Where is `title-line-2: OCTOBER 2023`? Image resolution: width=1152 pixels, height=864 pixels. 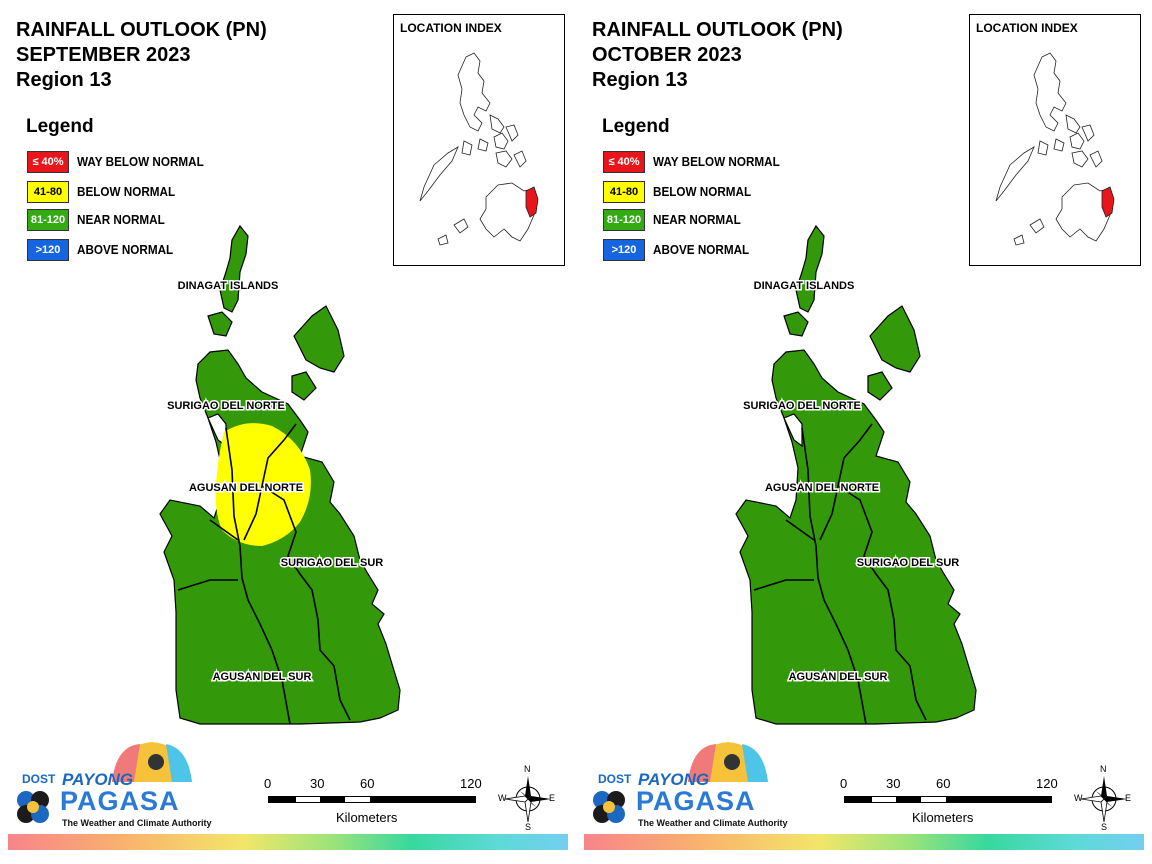
title-line-2: OCTOBER 2023 is located at coordinates (667, 55).